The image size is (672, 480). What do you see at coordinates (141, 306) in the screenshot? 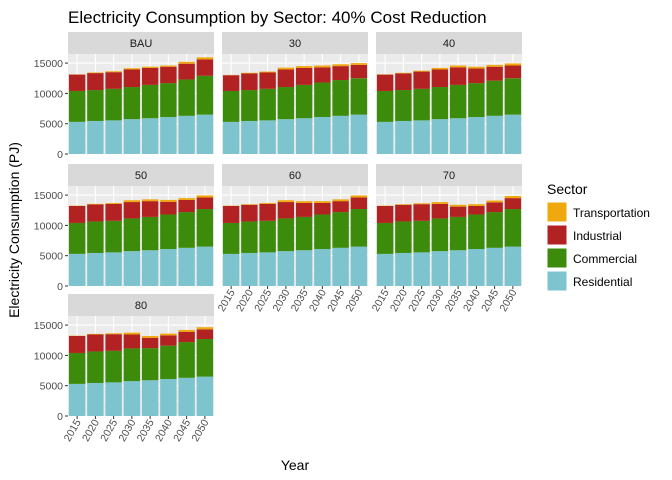
I see `facet-strip-label: 80` at bounding box center [141, 306].